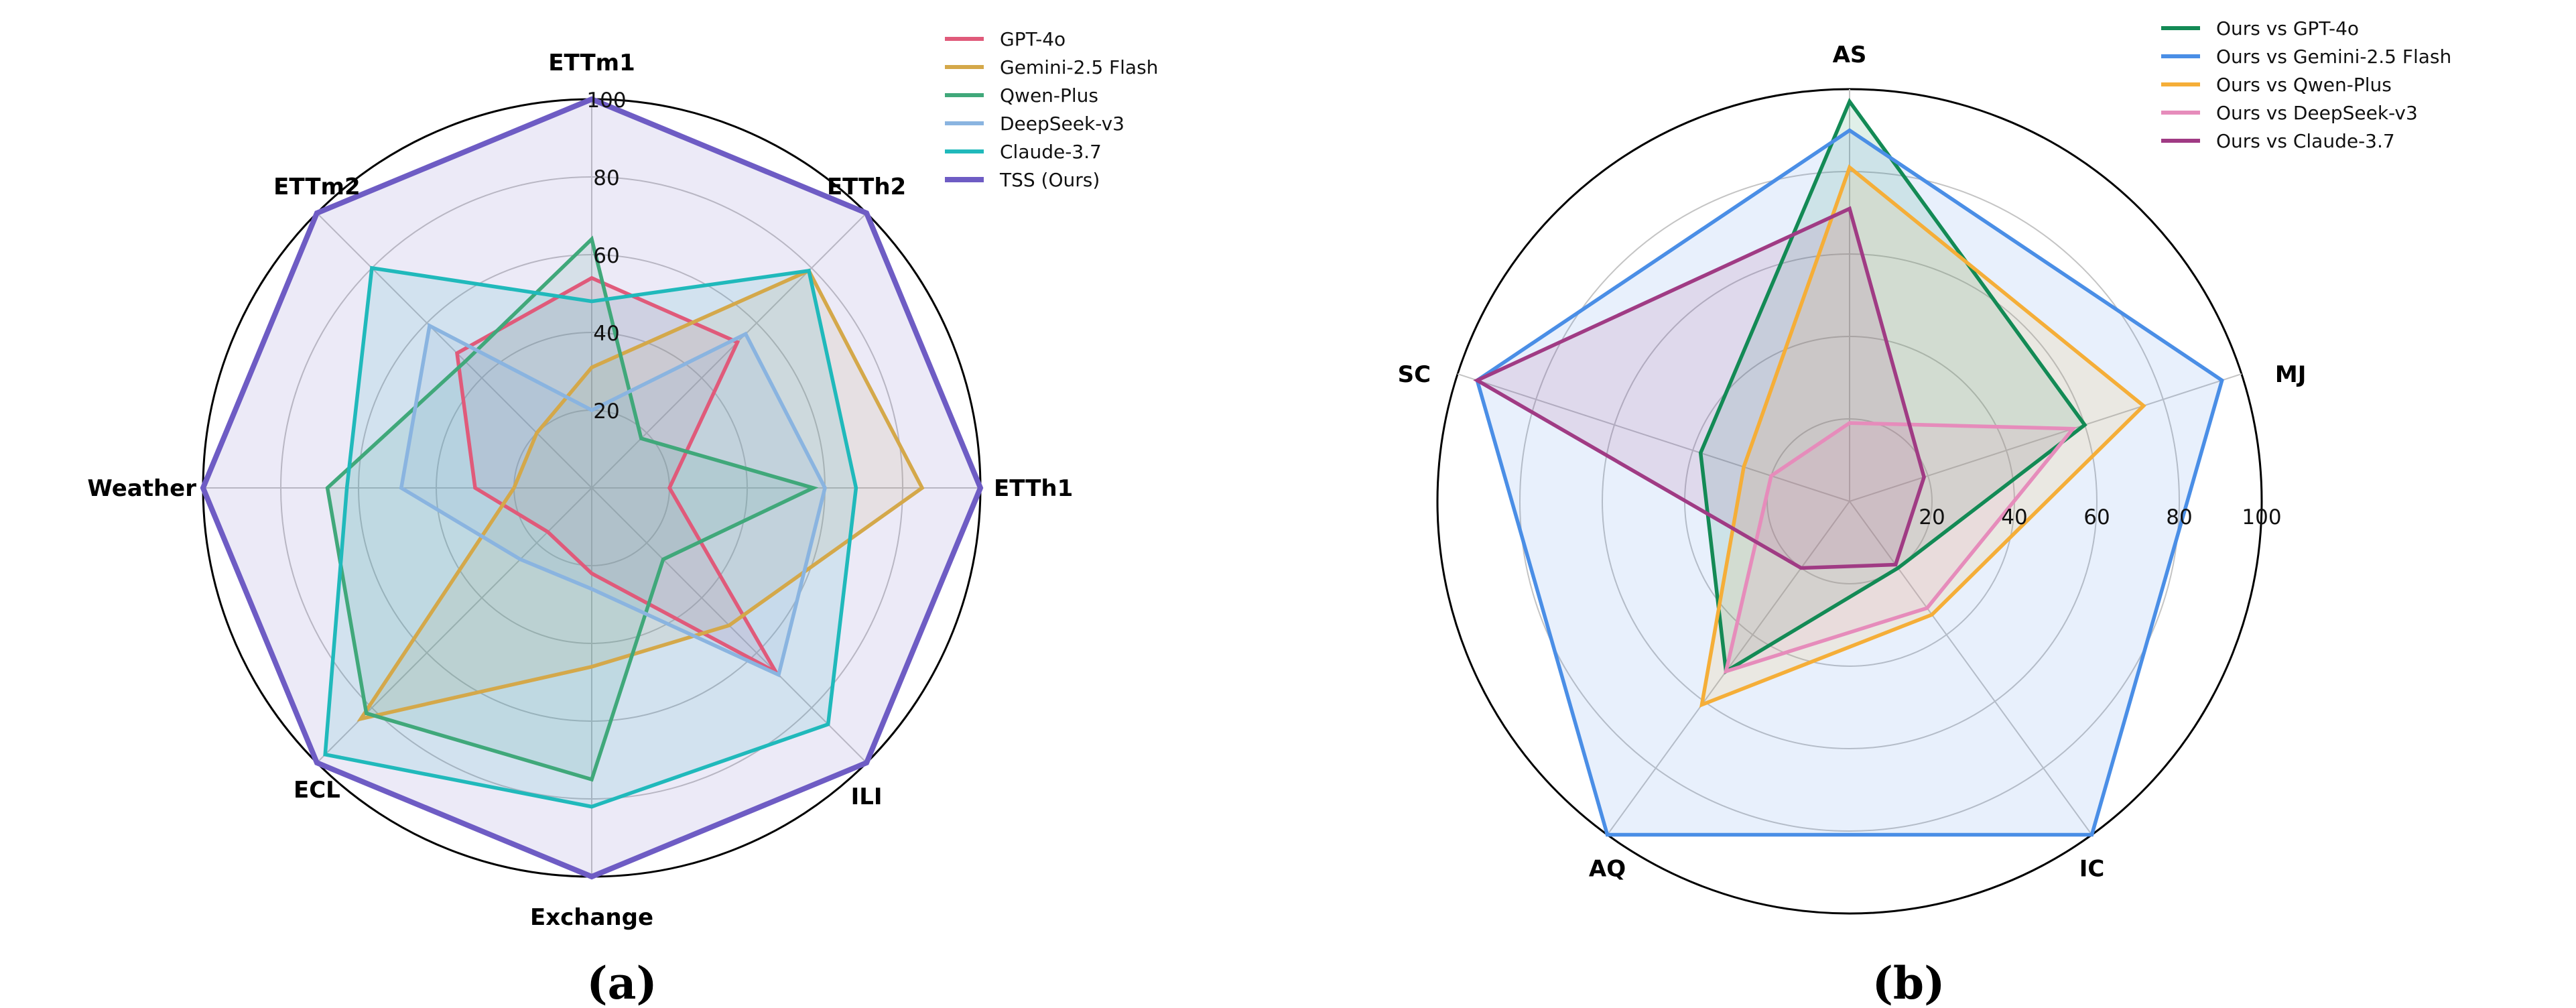 The image size is (2576, 1008). What do you see at coordinates (866, 187) in the screenshot?
I see `axis-label-etth2: ETTh2` at bounding box center [866, 187].